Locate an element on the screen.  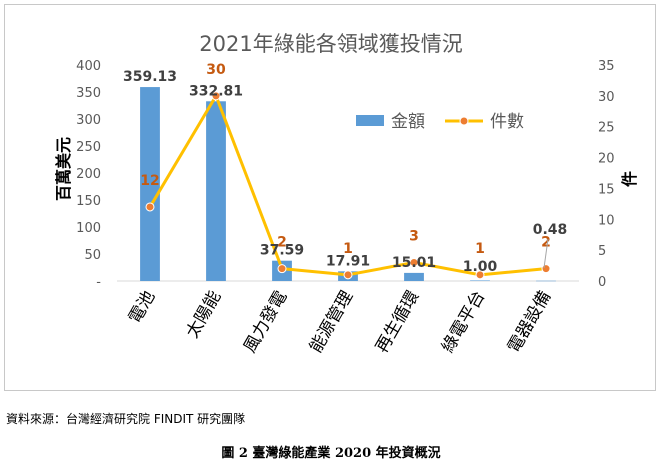
data-label-leader is located at coordinates (546, 253).